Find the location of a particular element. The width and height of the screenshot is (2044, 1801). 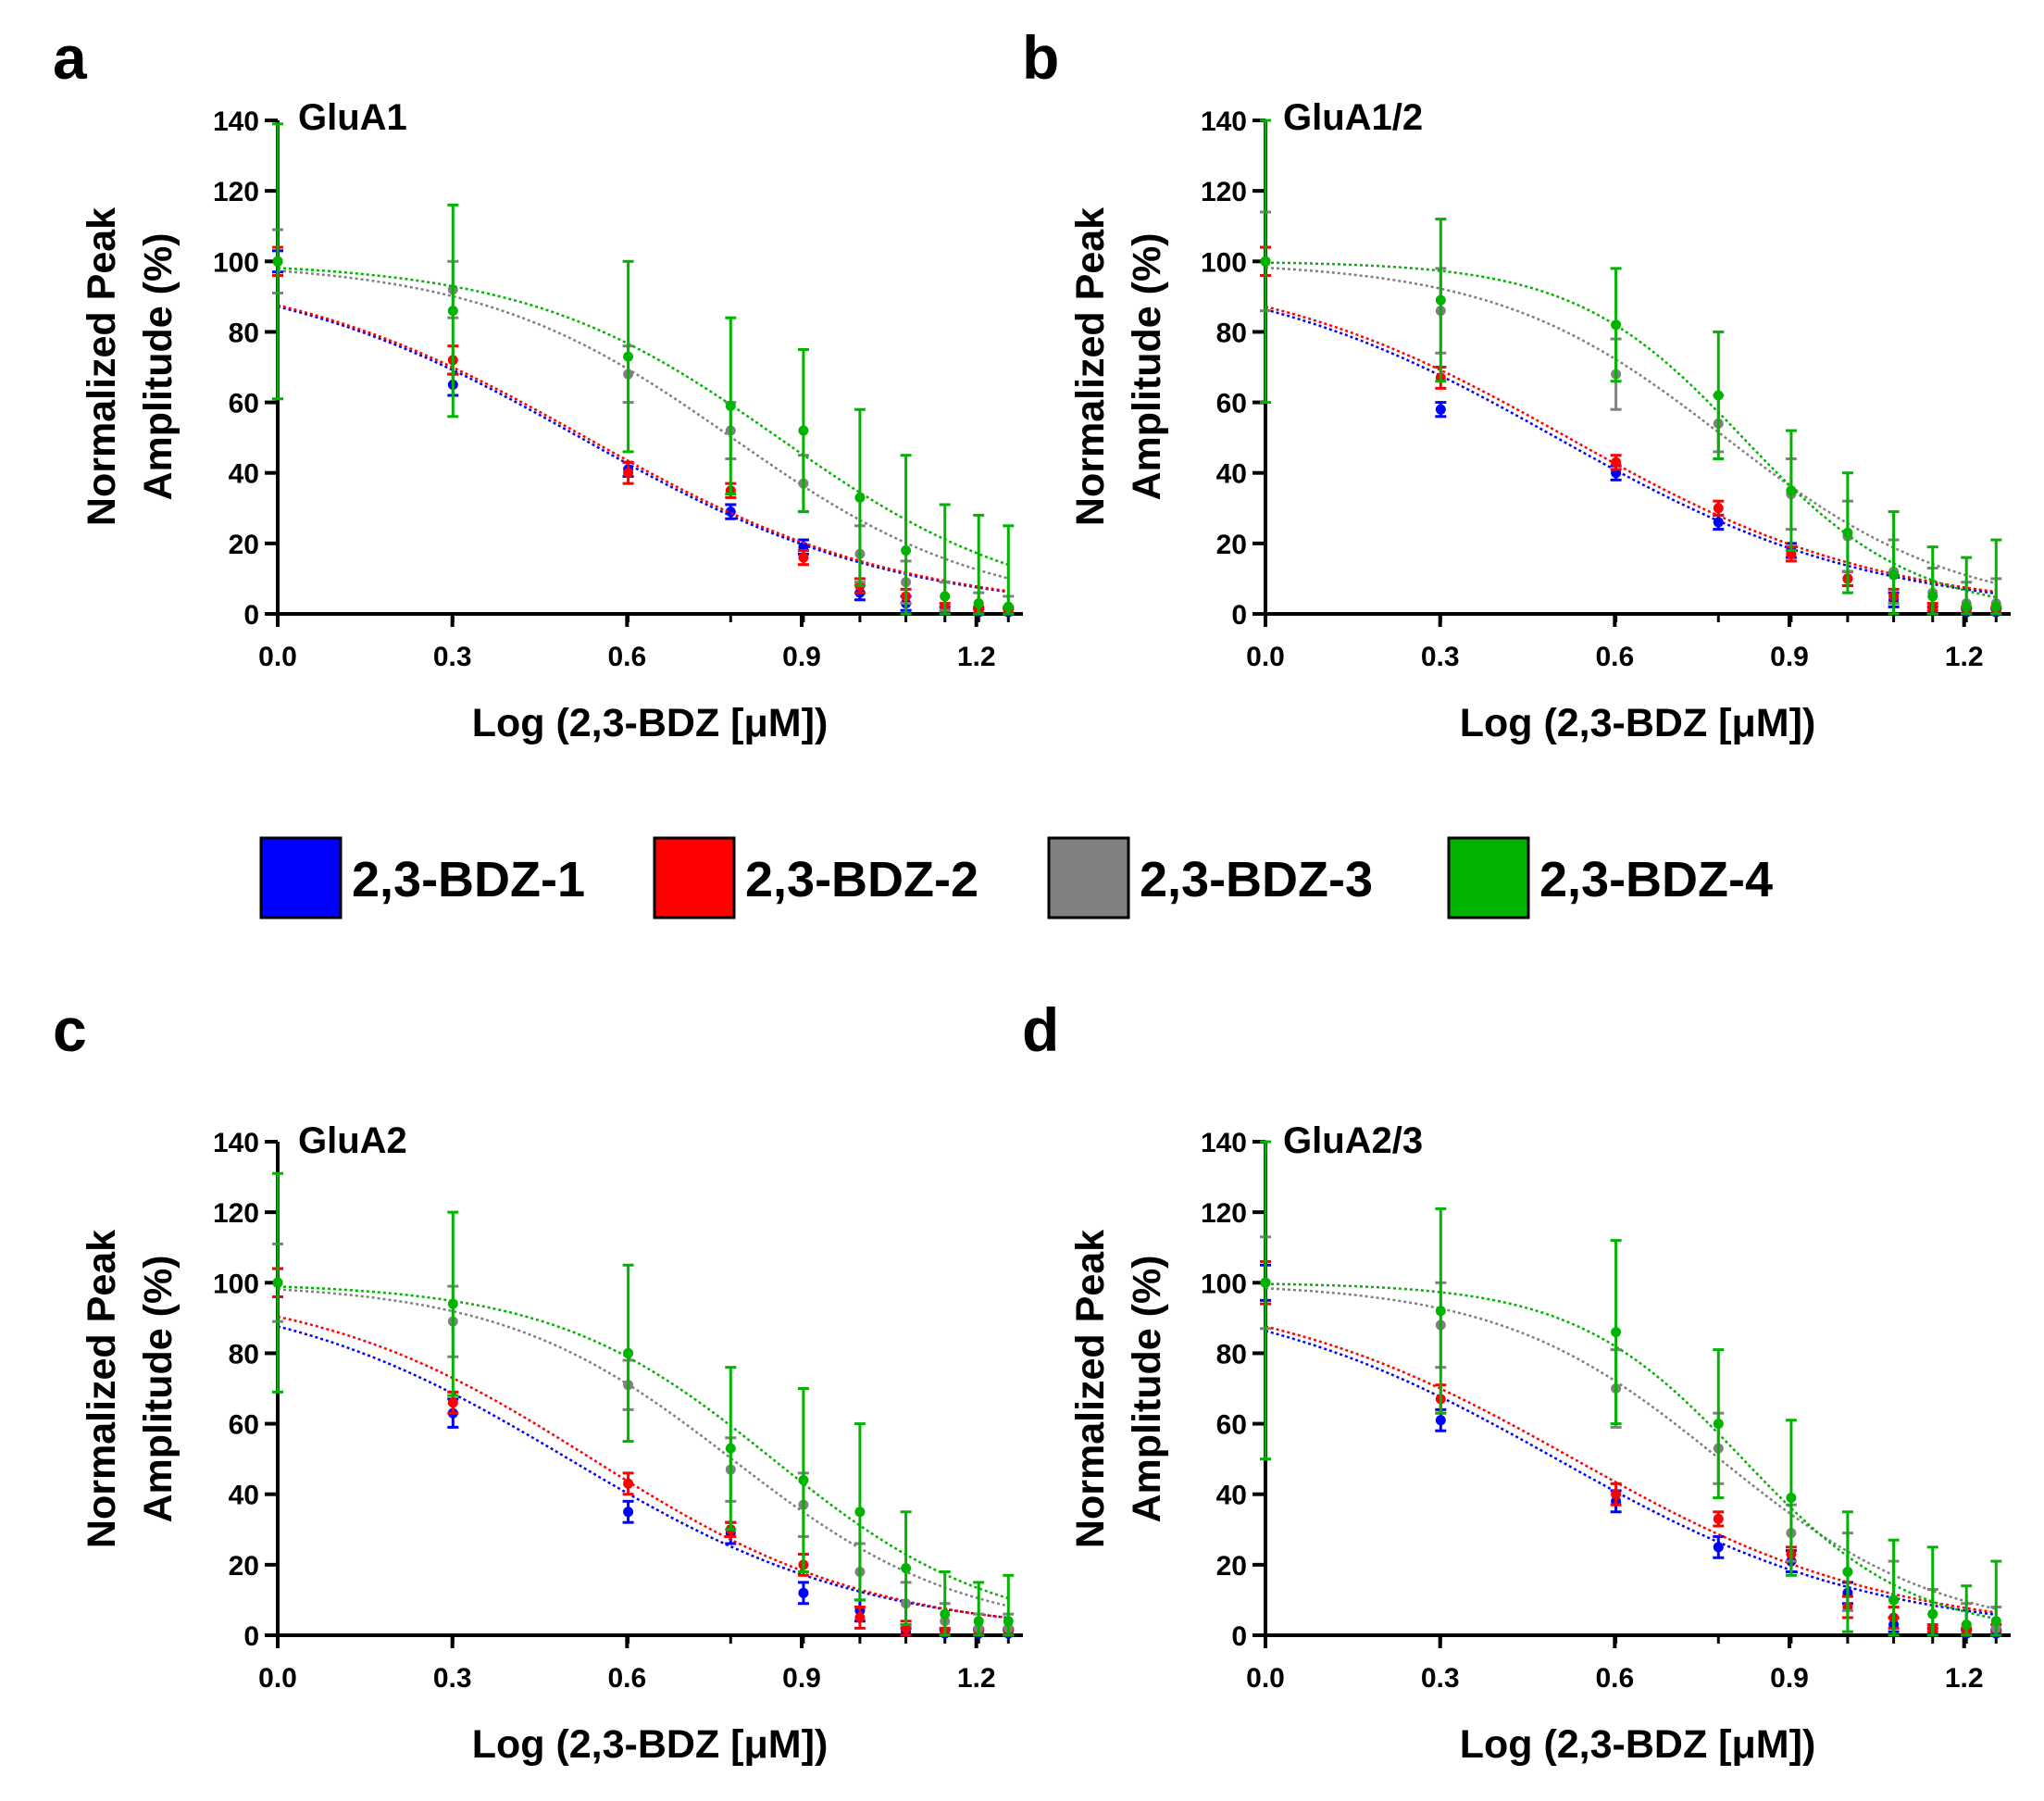

y-tick-label-a-3: 60 is located at coordinates (244, 404).